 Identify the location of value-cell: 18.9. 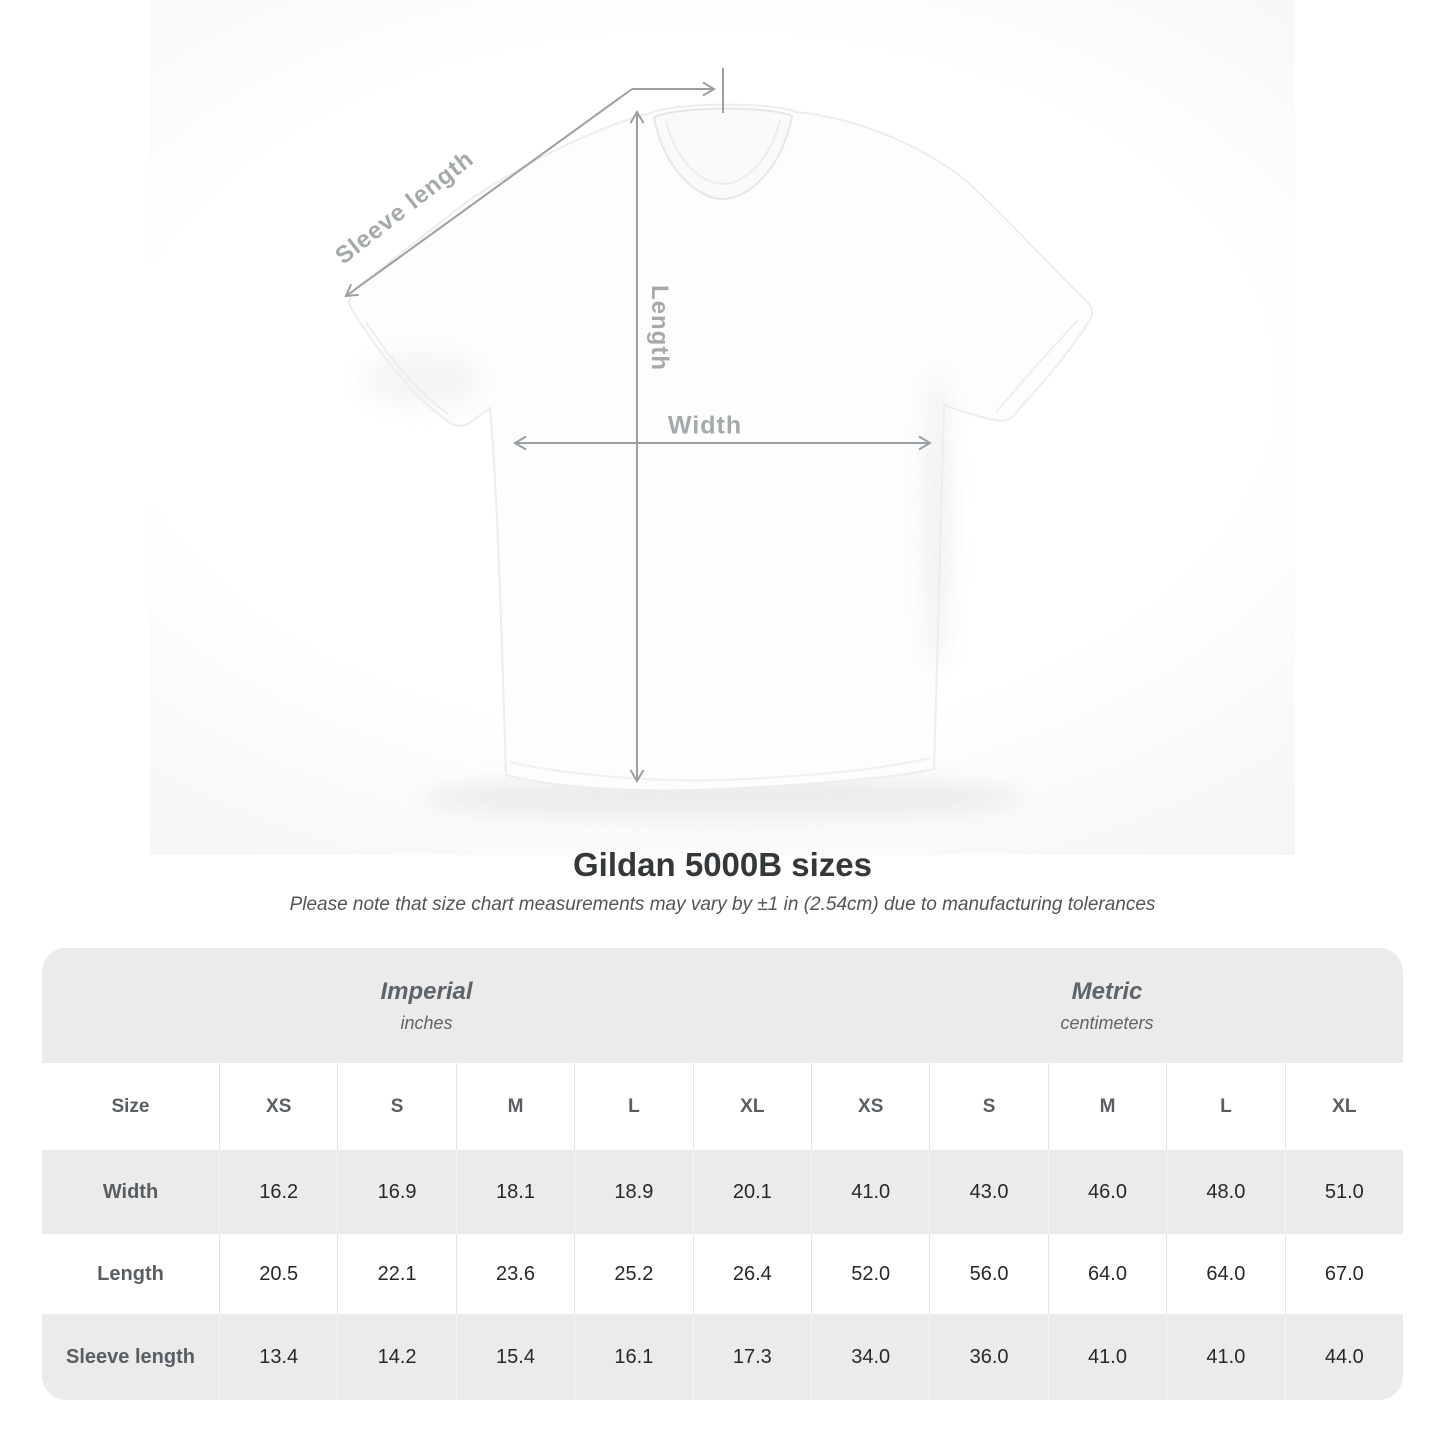
(633, 1192).